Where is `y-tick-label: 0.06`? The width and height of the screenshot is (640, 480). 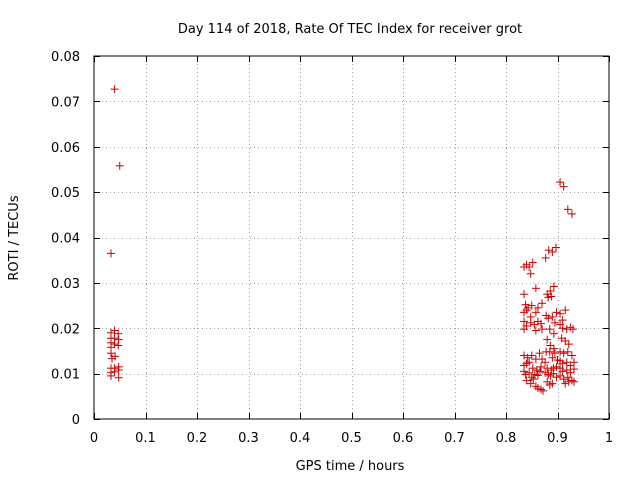 y-tick-label: 0.06 is located at coordinates (65, 148).